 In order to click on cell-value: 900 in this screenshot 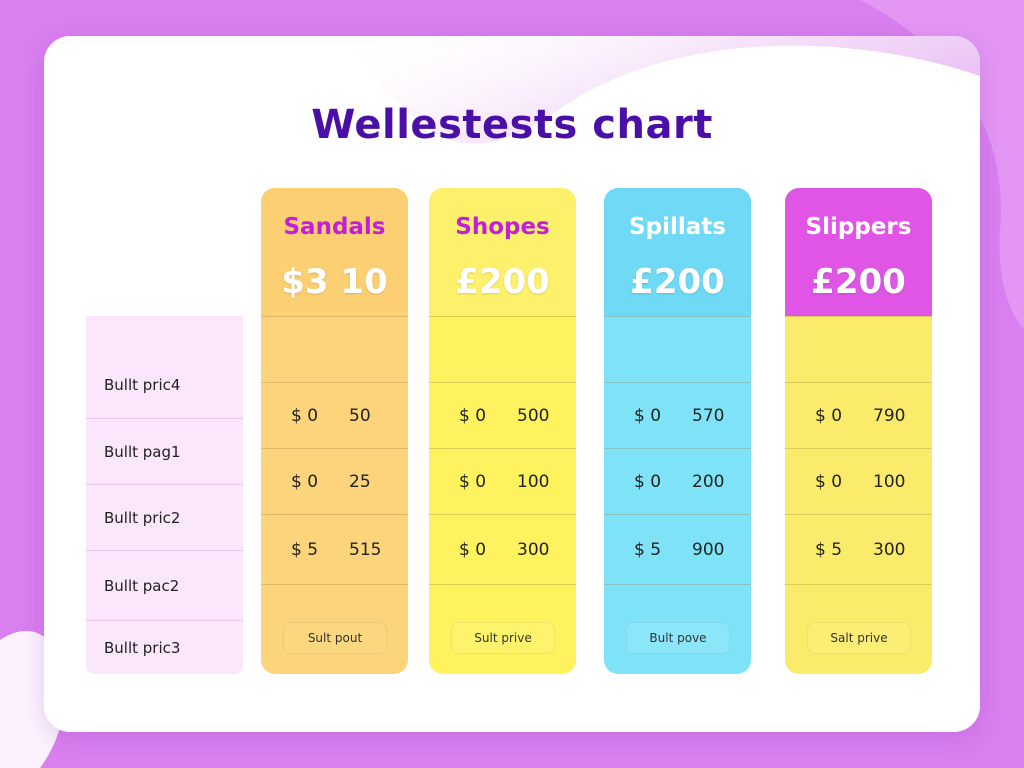, I will do `click(708, 549)`.